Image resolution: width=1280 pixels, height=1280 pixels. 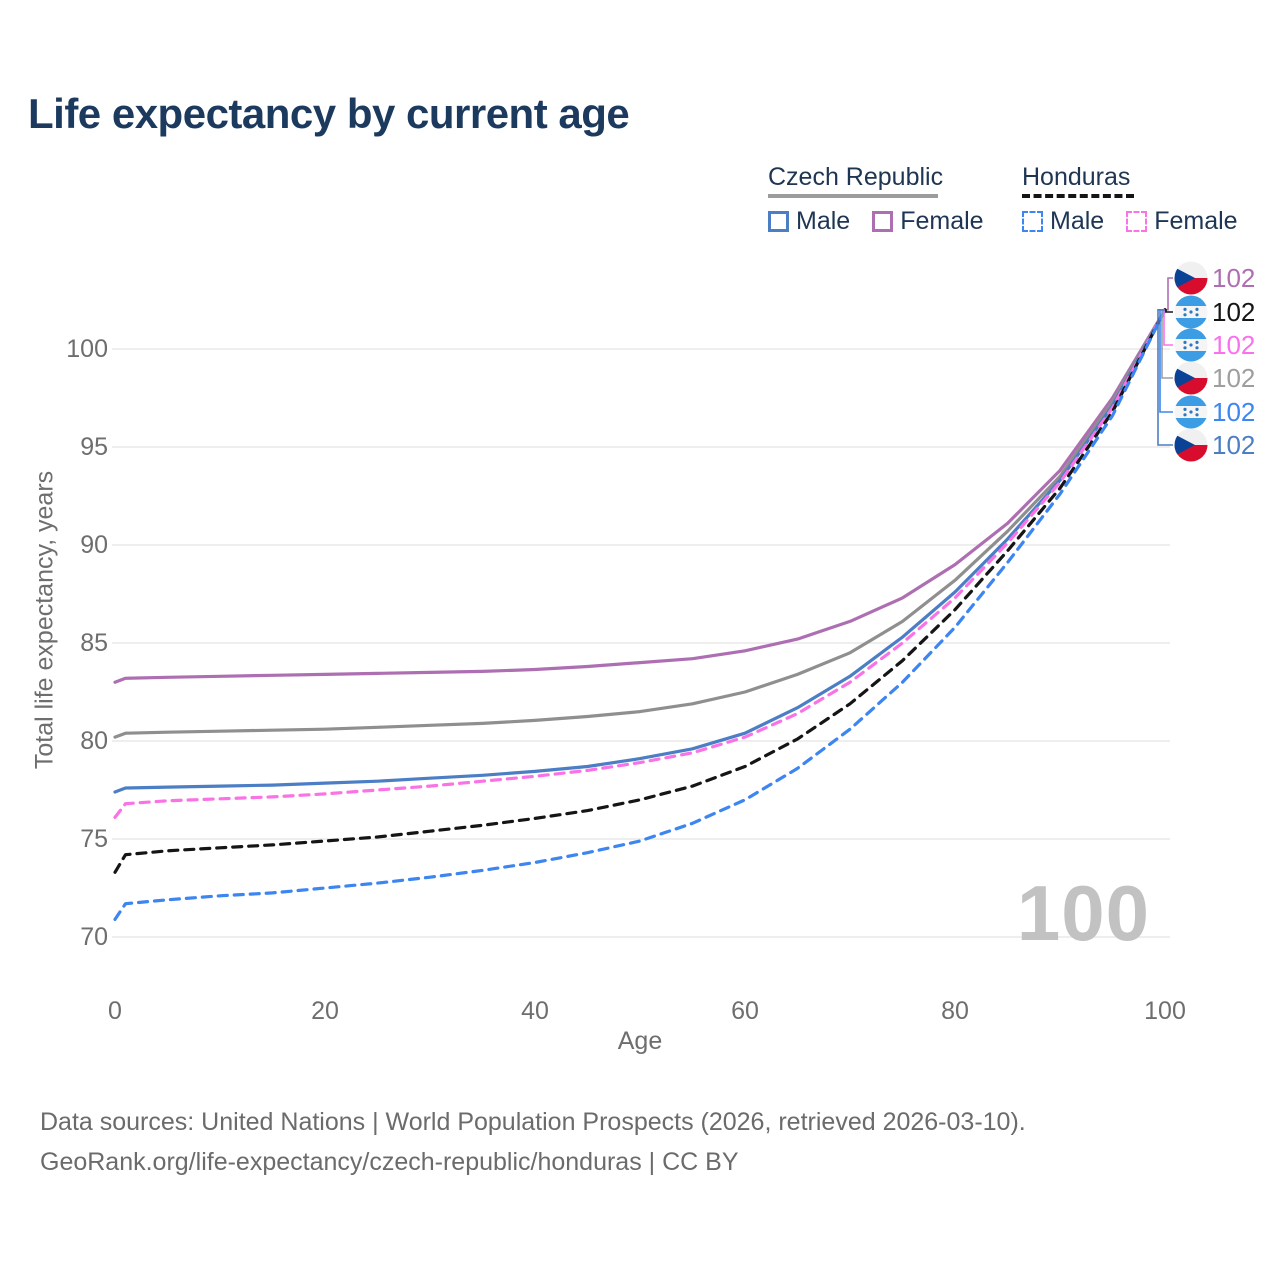 I want to click on y-tick-75: 75, so click(x=94, y=839).